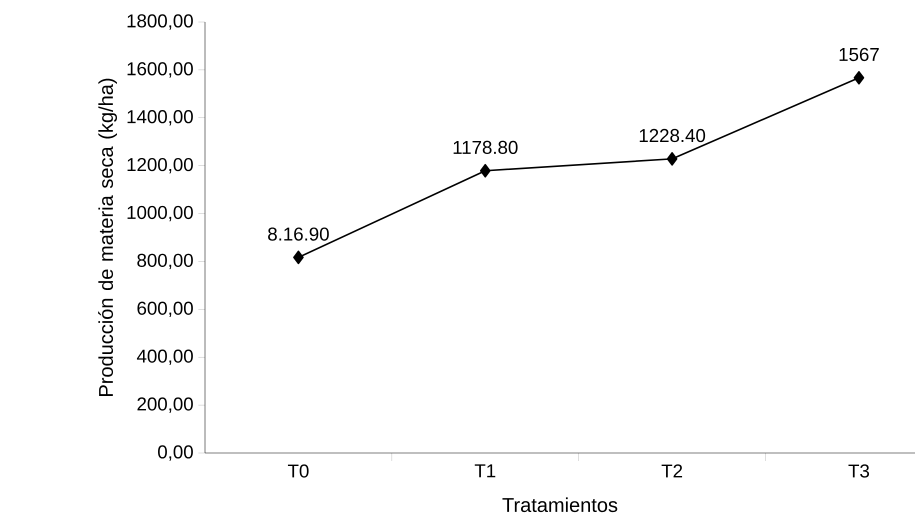  I want to click on y-tick-label: 400,00, so click(164, 357).